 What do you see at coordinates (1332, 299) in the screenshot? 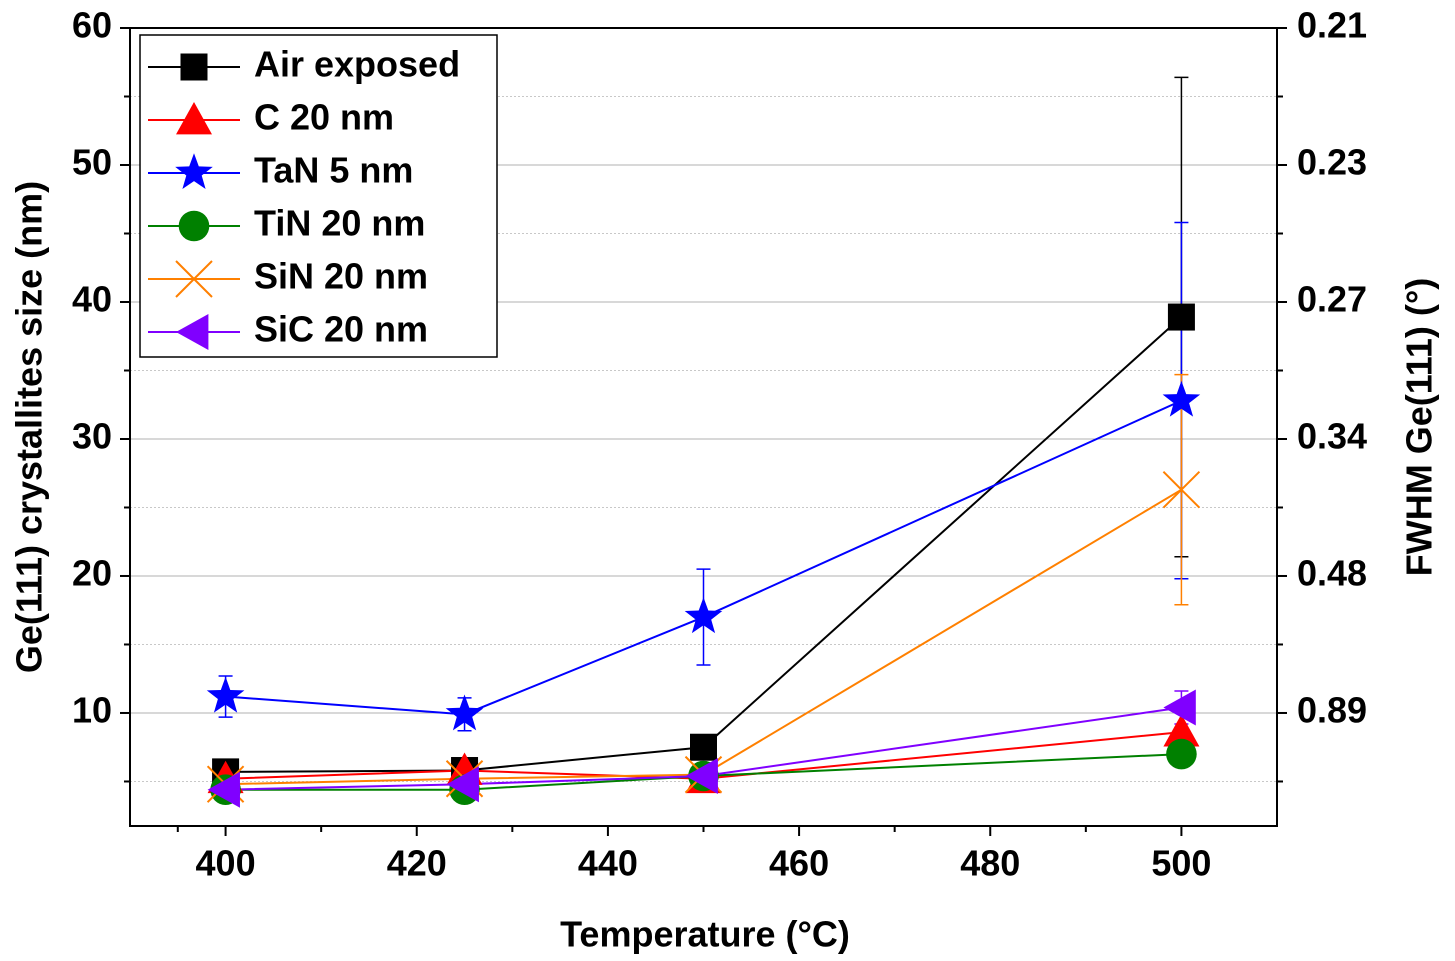
I see `y2-tick-label: 0.27` at bounding box center [1332, 299].